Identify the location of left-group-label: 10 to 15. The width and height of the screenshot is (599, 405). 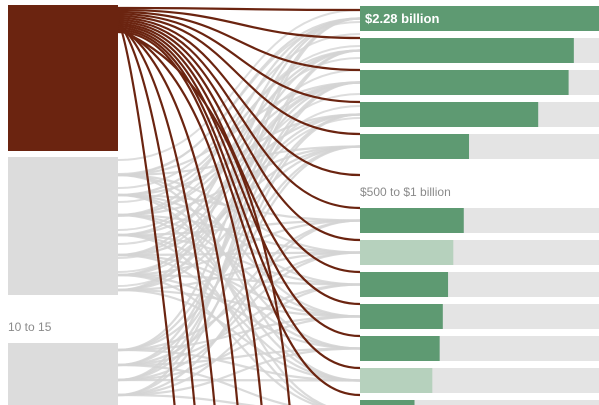
(30, 327).